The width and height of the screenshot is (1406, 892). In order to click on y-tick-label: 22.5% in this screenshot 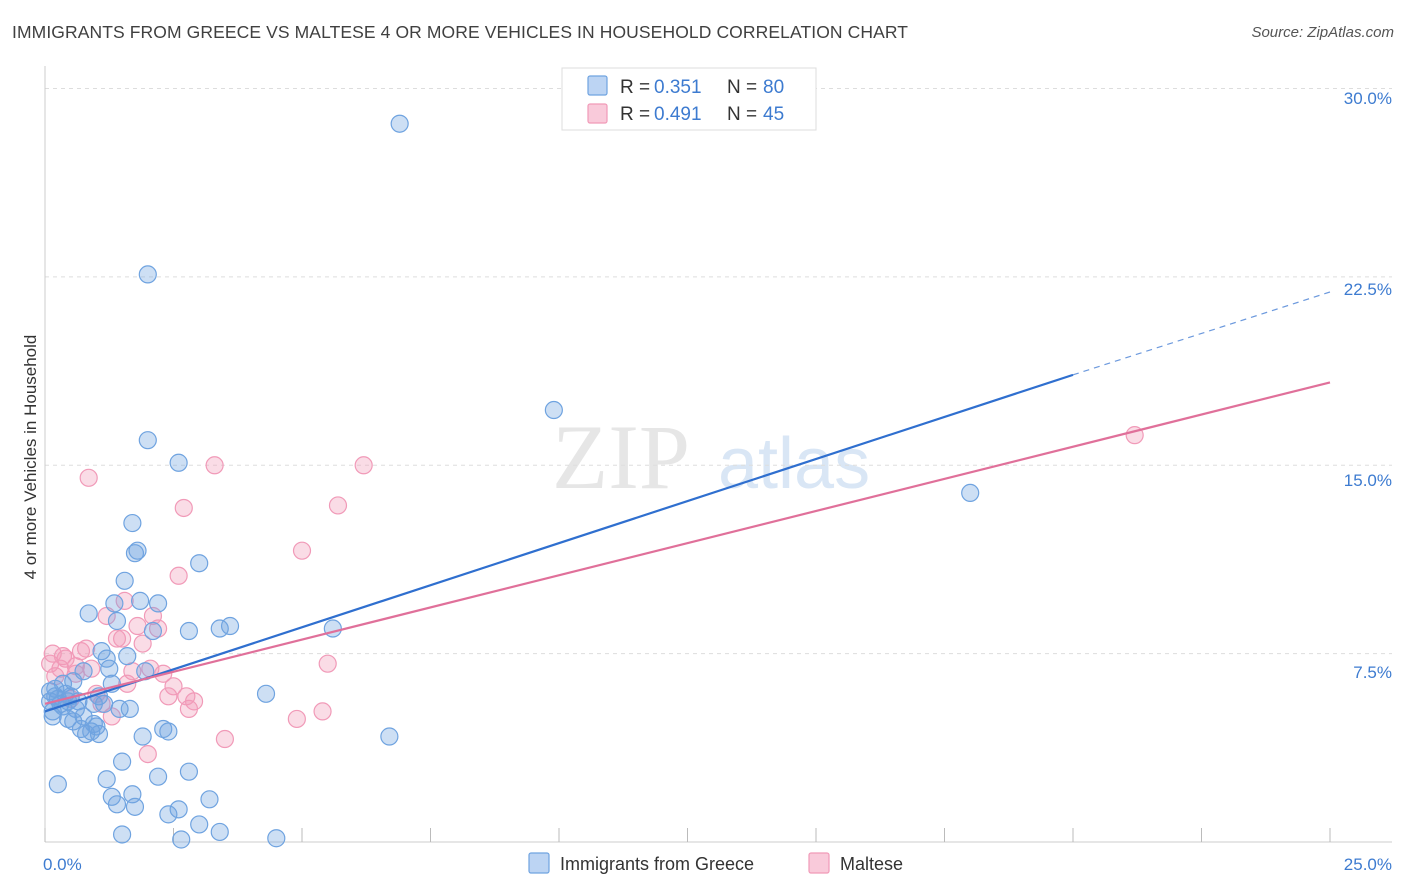, I will do `click(1368, 289)`.